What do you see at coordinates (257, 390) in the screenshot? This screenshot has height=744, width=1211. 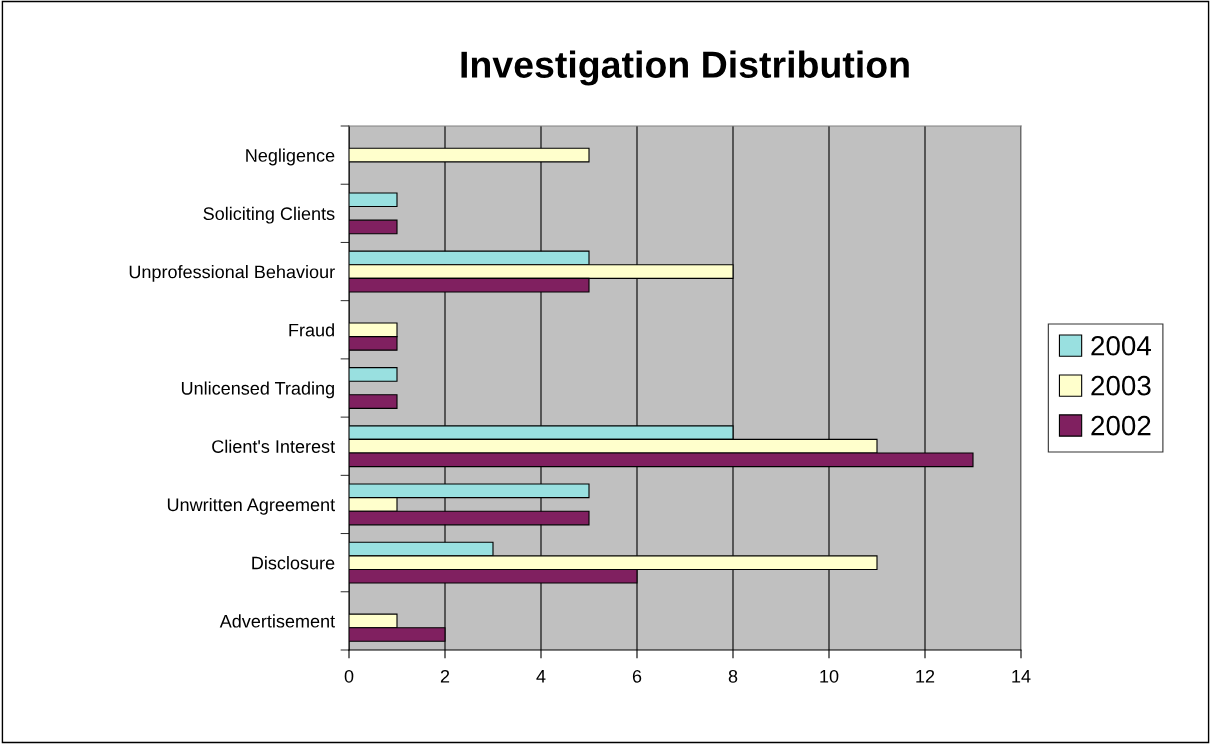 I see `y-tick-label: Unlicensed Trading` at bounding box center [257, 390].